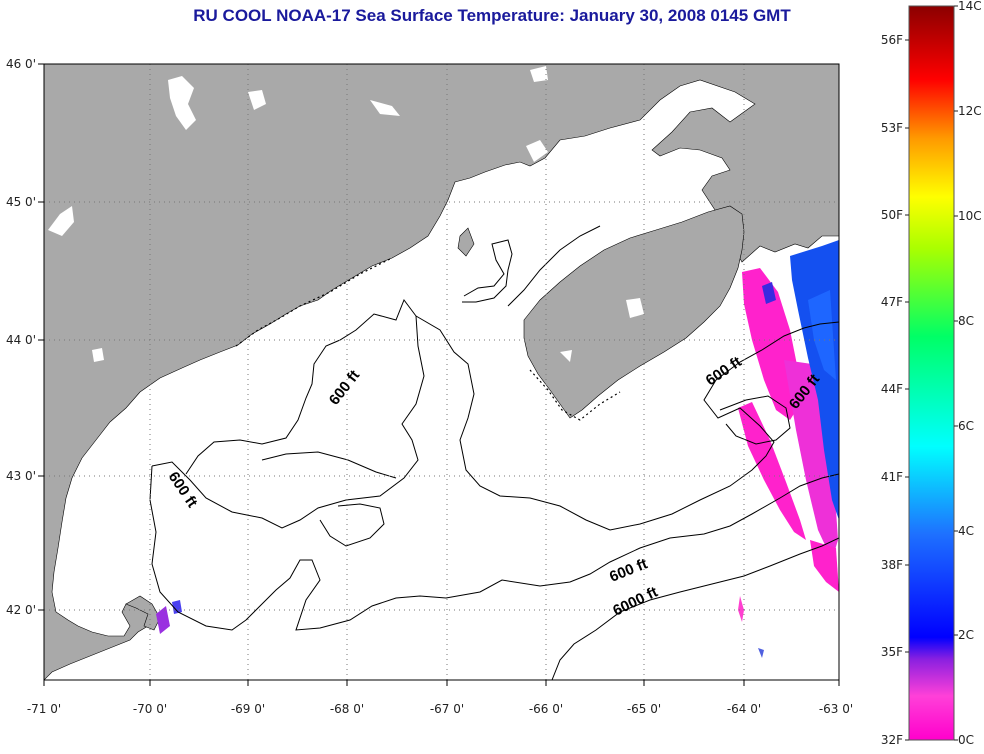  Describe the element at coordinates (892, 477) in the screenshot. I see `colorbar-fahrenheit-label: 41F` at that location.